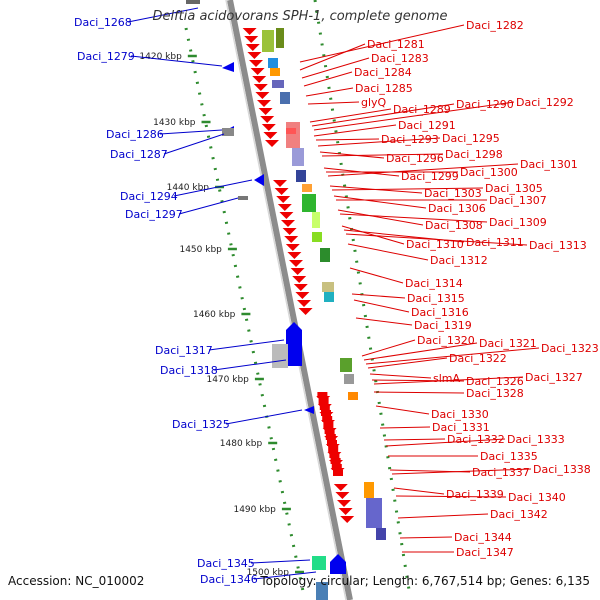 The width and height of the screenshot is (600, 600). What do you see at coordinates (460, 414) in the screenshot?
I see `forward-gene-label: Daci_1330` at bounding box center [460, 414].